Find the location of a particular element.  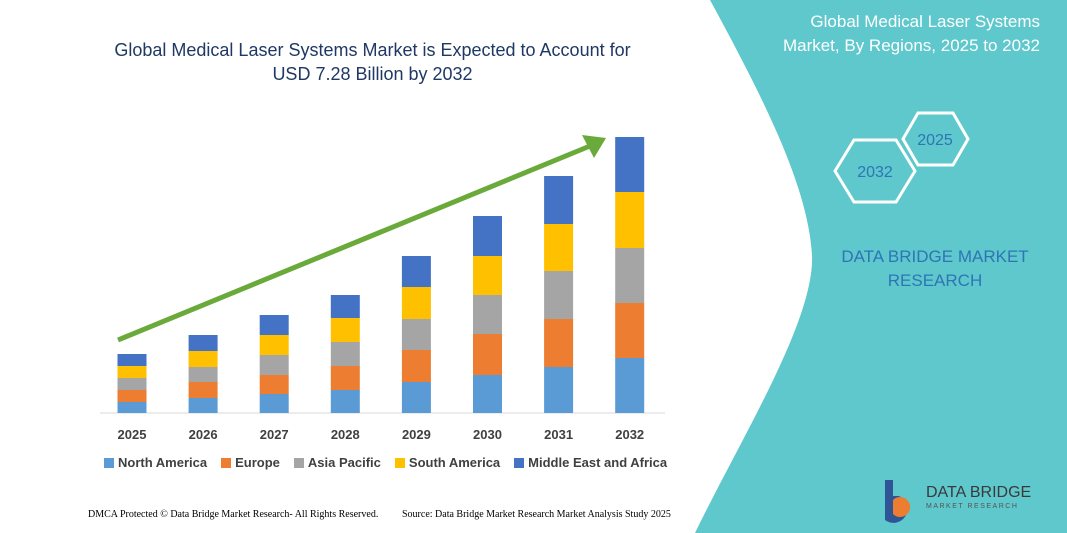

legend-item: North America is located at coordinates (155, 462).